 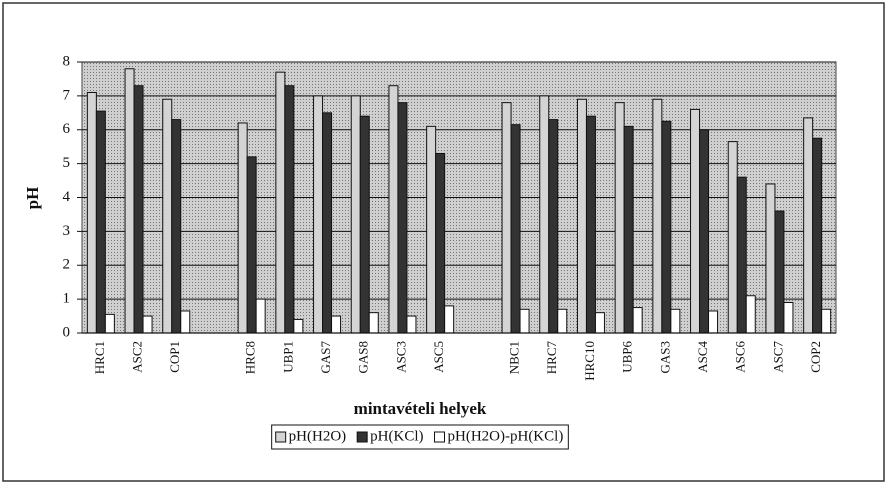 I want to click on x-tick-label: NBC1, so click(x=514, y=357).